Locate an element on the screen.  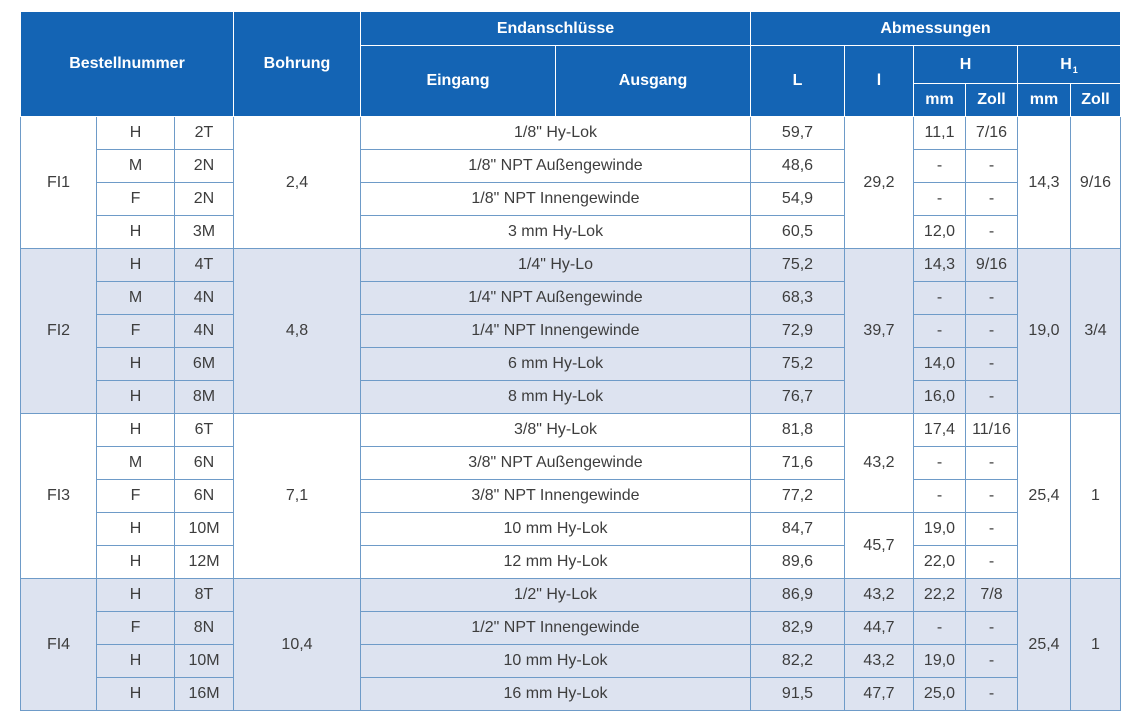
H-zoll-value: 11/16 is located at coordinates (991, 430).